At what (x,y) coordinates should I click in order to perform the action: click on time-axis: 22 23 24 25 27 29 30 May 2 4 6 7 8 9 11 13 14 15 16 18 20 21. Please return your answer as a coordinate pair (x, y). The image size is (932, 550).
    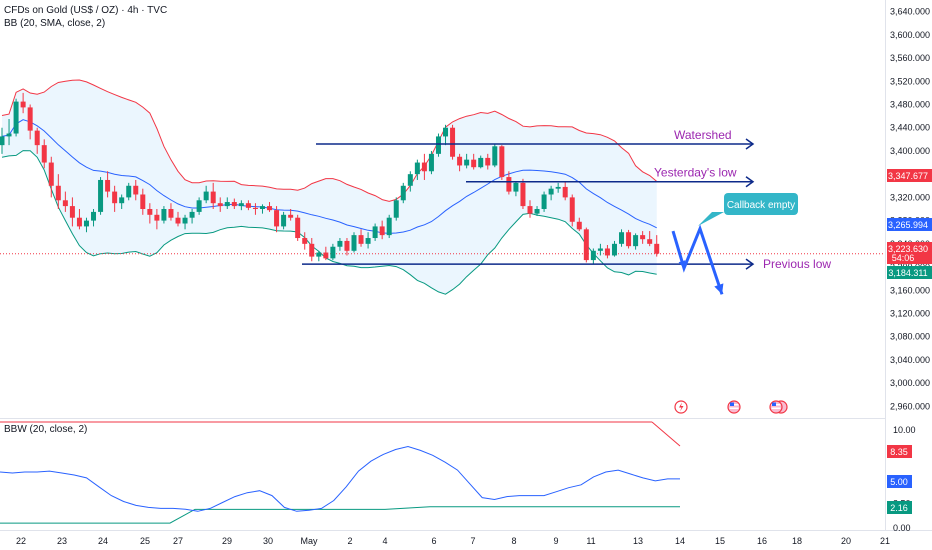
    Looking at the image, I should click on (453, 541).